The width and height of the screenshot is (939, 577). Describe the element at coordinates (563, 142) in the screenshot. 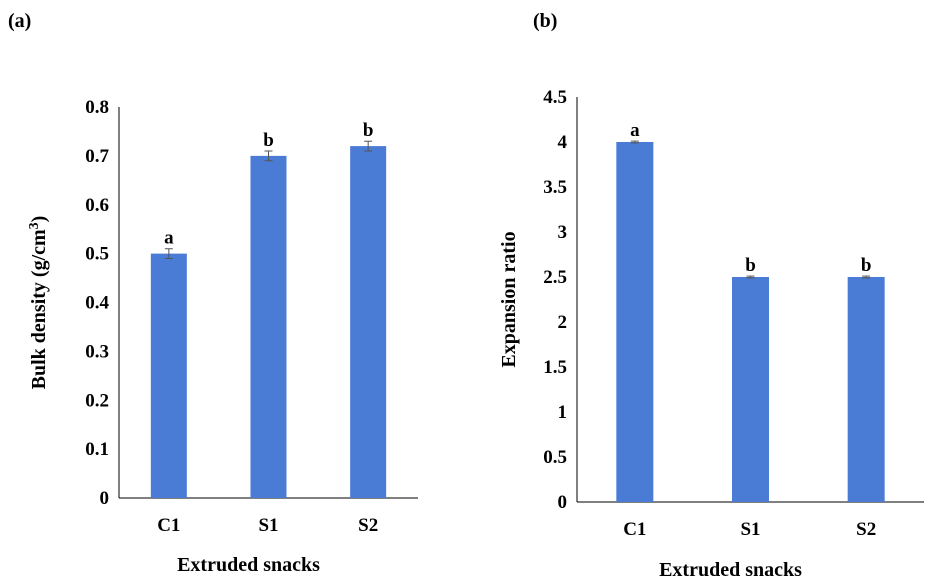

I see `y-tick-label-b-8: 4` at that location.